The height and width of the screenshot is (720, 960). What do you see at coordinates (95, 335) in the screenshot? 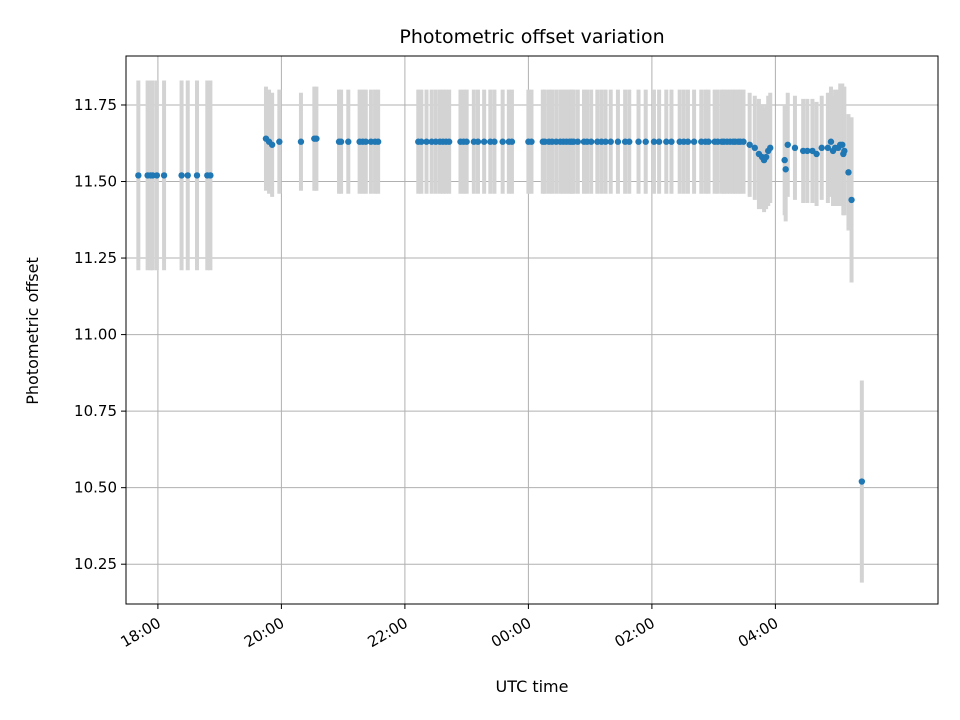
I see `y-tick-label: 11.00` at bounding box center [95, 335].